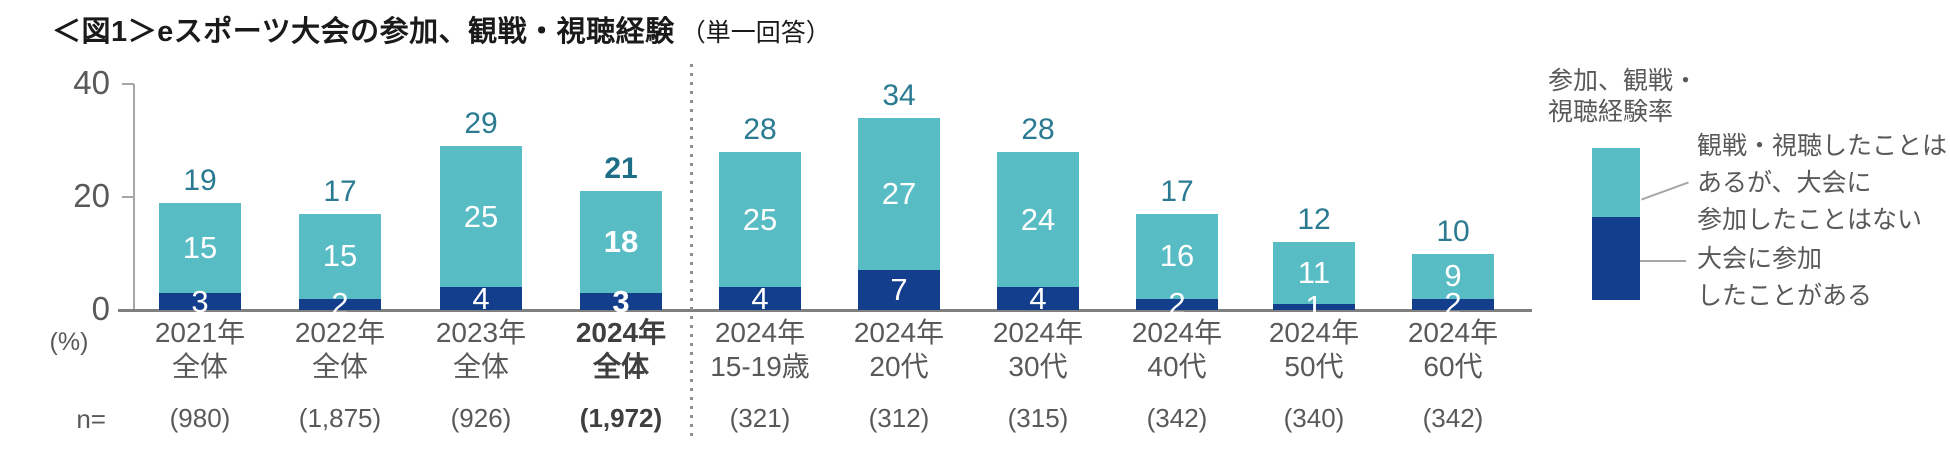 The width and height of the screenshot is (1950, 465). Describe the element at coordinates (363, 32) in the screenshot. I see `chart-title-main: ＜図1＞eスポーツ大会の参加、観戦・視聴経験` at that location.